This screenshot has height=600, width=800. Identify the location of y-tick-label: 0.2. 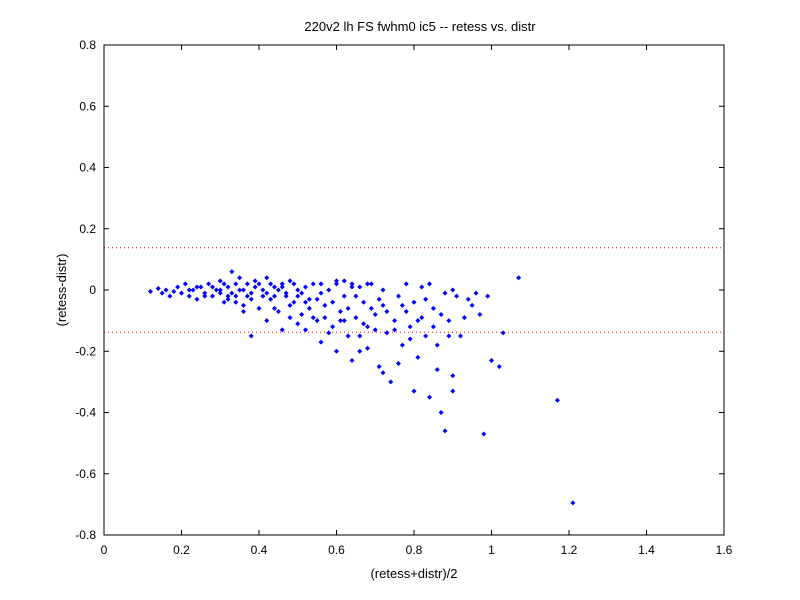
(87, 229).